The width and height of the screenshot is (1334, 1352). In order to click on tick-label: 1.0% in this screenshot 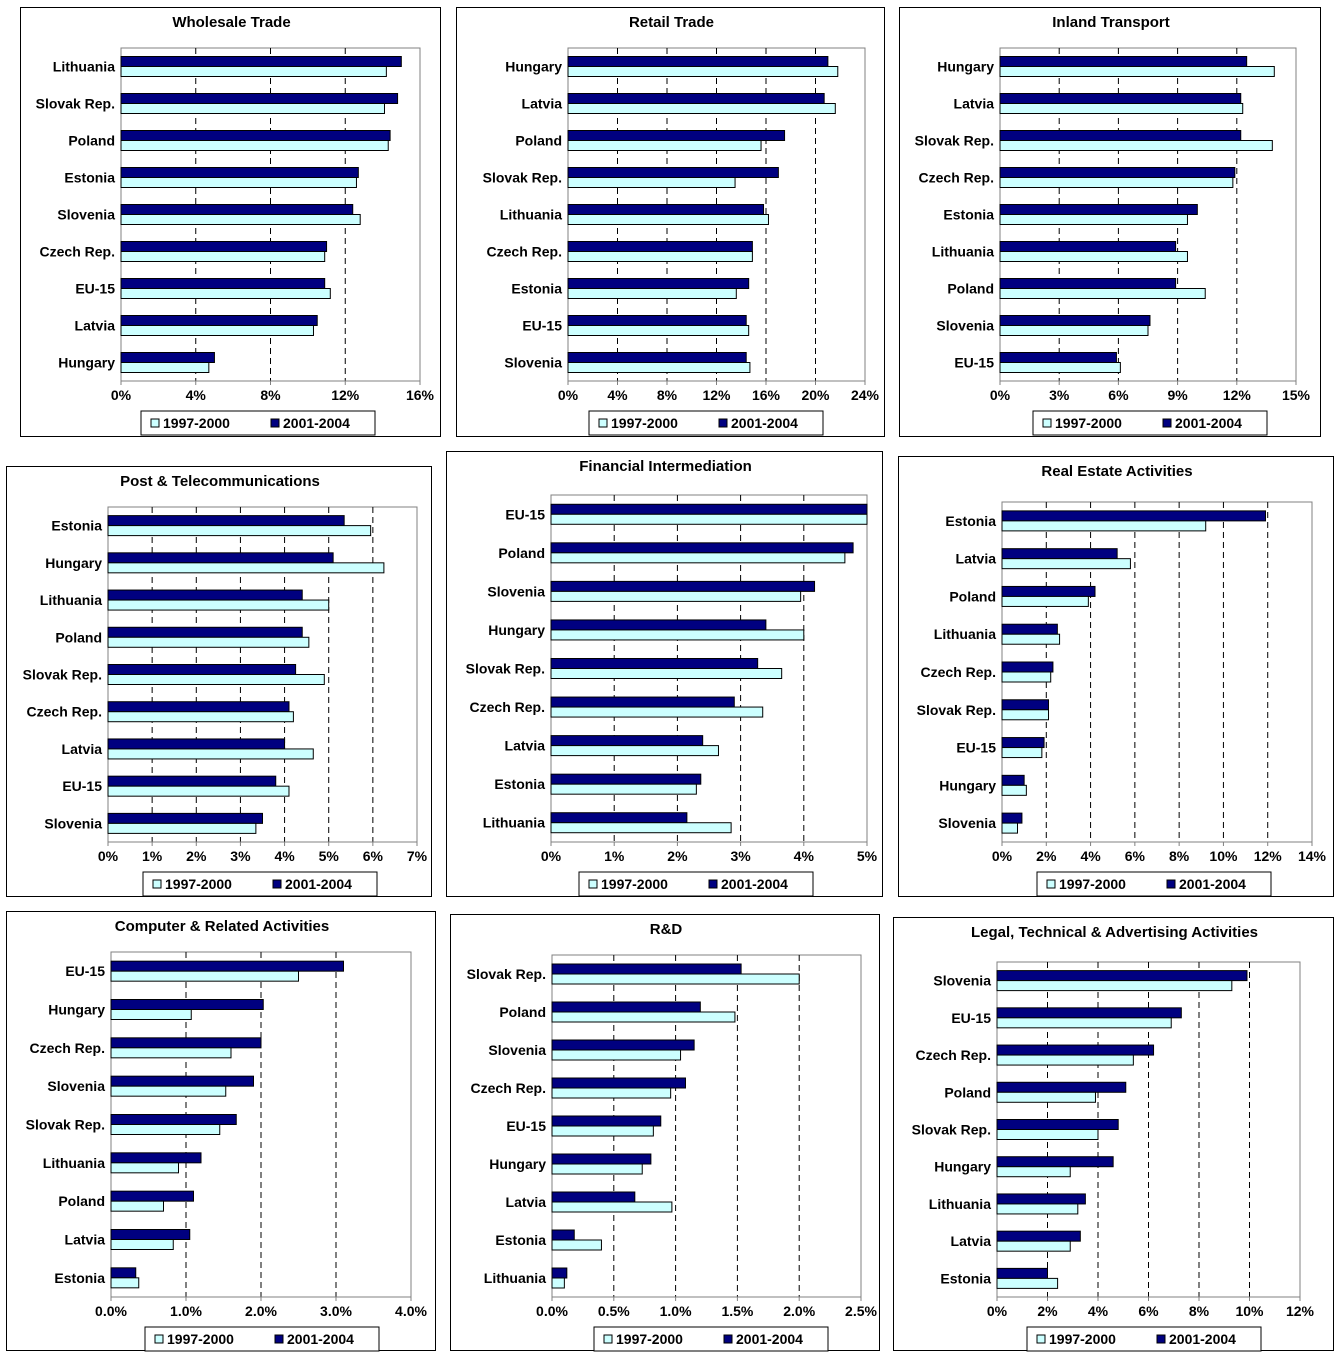, I will do `click(676, 1311)`.